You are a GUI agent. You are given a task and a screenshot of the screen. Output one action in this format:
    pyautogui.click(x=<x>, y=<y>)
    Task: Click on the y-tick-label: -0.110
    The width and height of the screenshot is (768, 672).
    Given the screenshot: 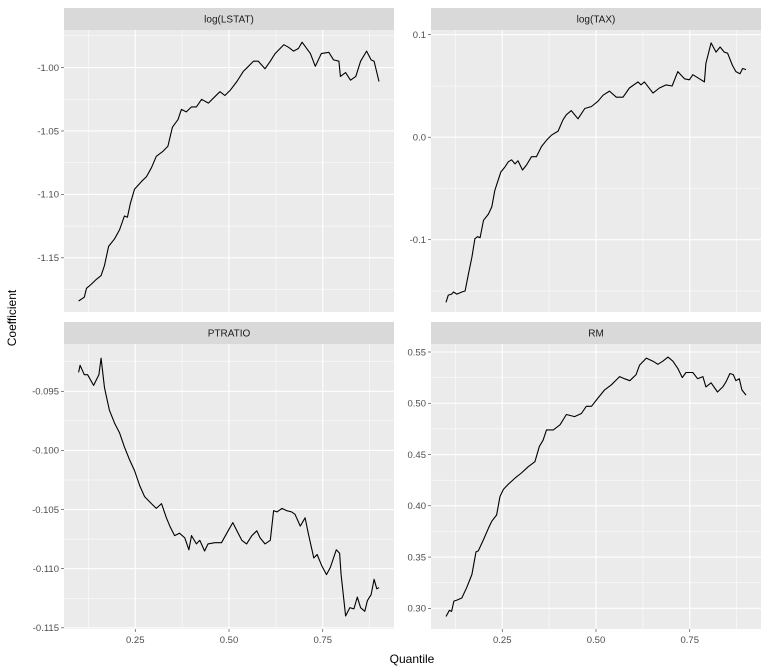 What is the action you would take?
    pyautogui.click(x=46, y=569)
    